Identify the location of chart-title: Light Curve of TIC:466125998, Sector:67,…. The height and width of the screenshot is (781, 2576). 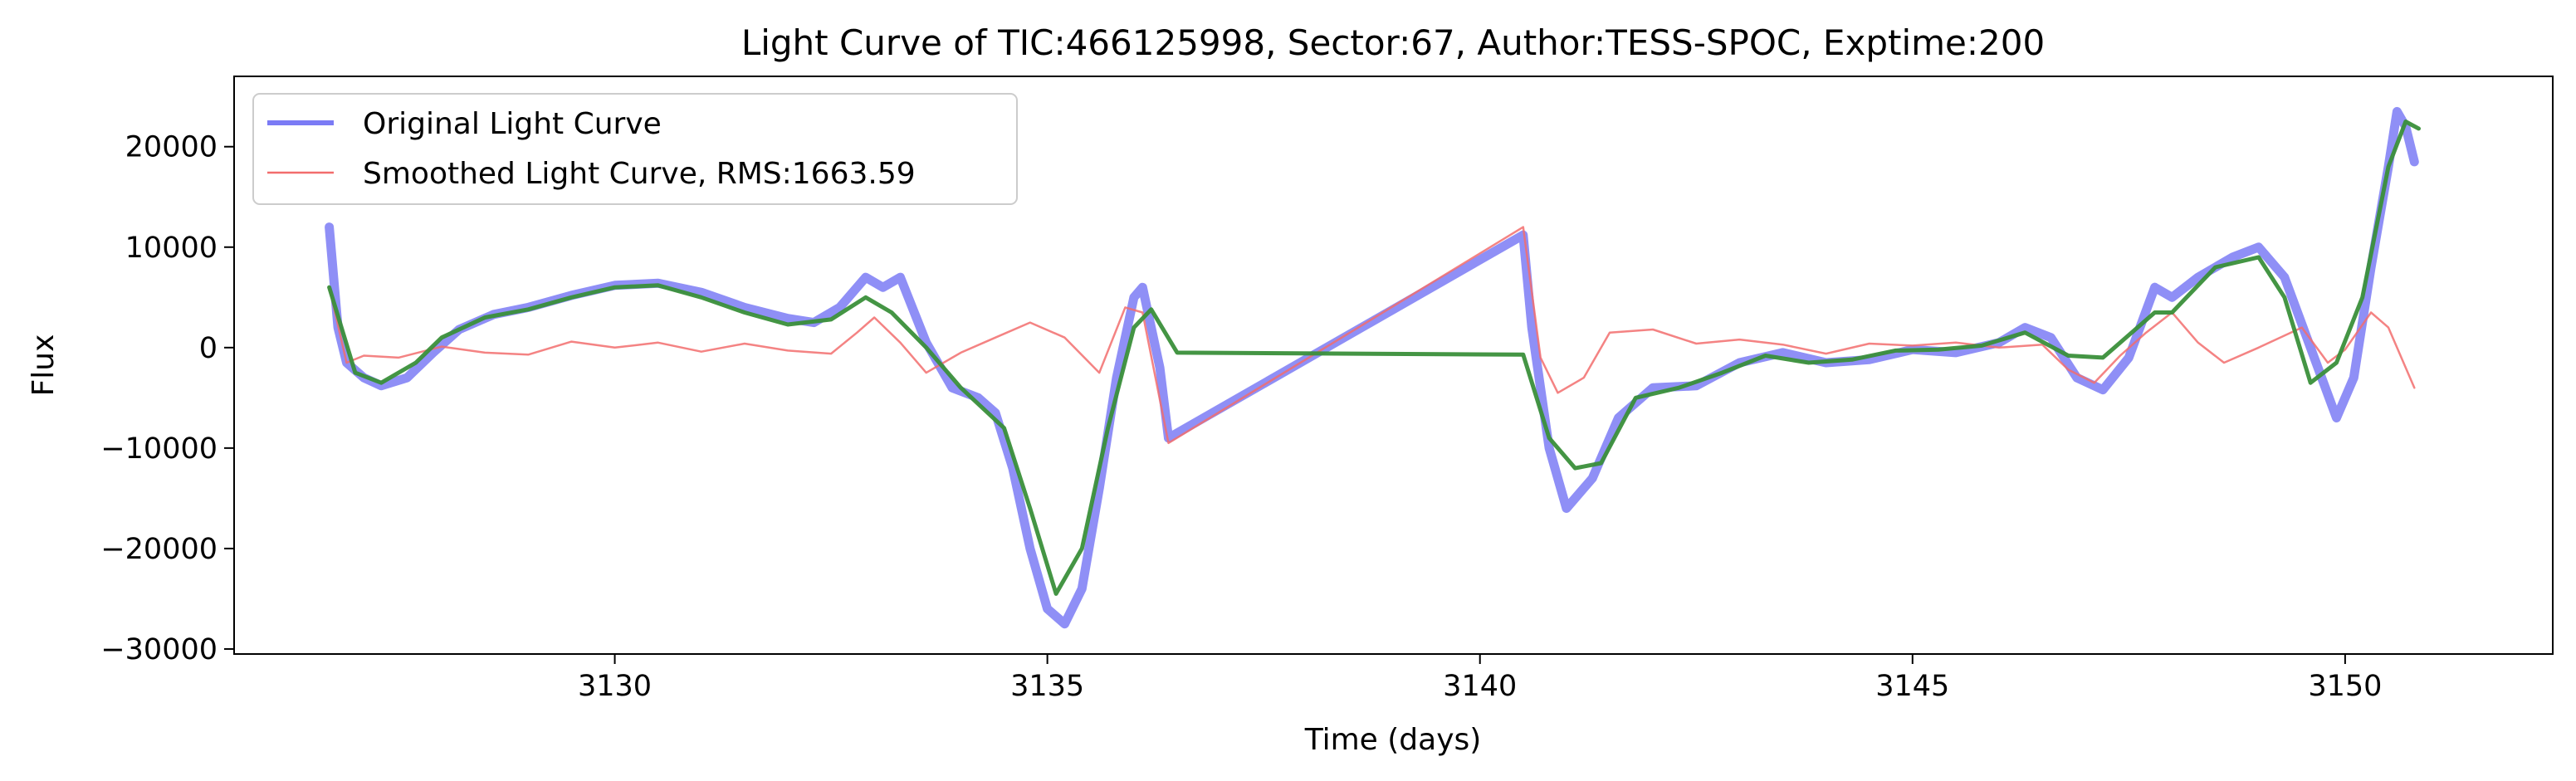
(1393, 42).